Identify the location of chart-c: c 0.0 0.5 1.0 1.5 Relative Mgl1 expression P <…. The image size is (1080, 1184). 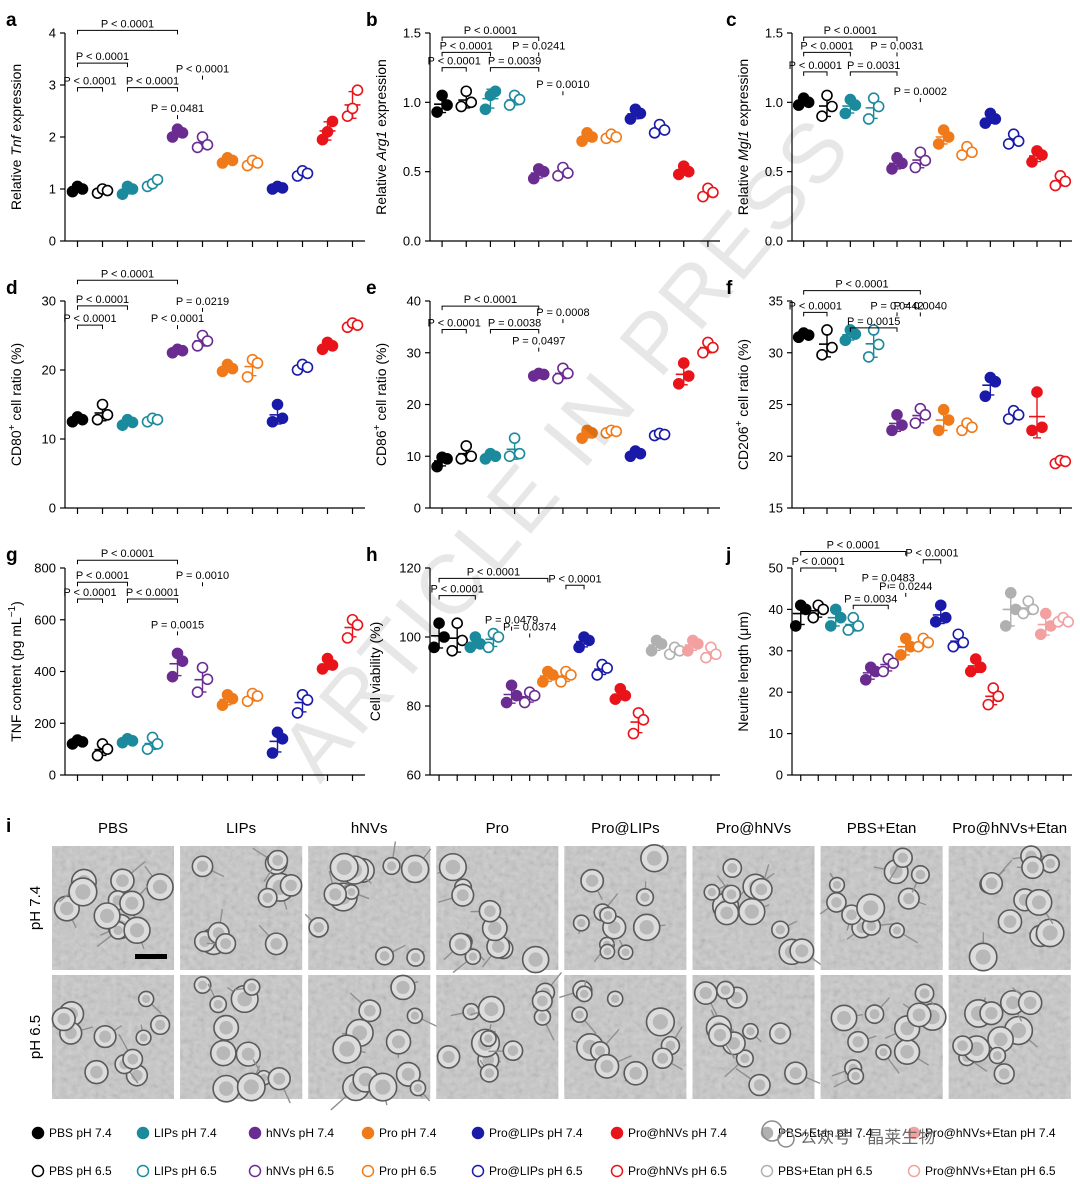
(899, 129).